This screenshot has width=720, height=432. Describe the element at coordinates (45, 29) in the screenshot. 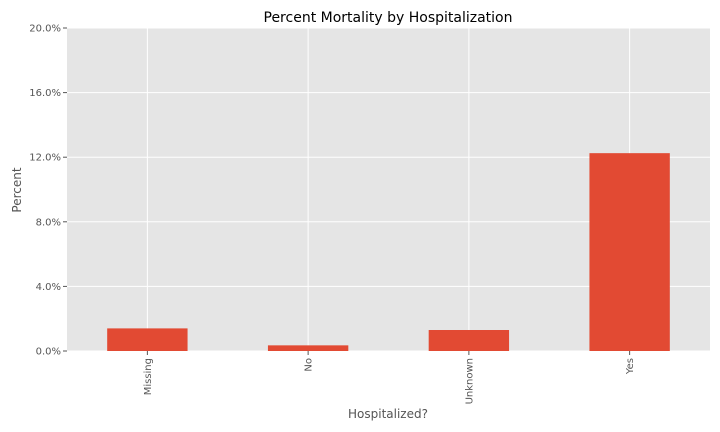

I see `y-tick-label: 20.0%` at that location.